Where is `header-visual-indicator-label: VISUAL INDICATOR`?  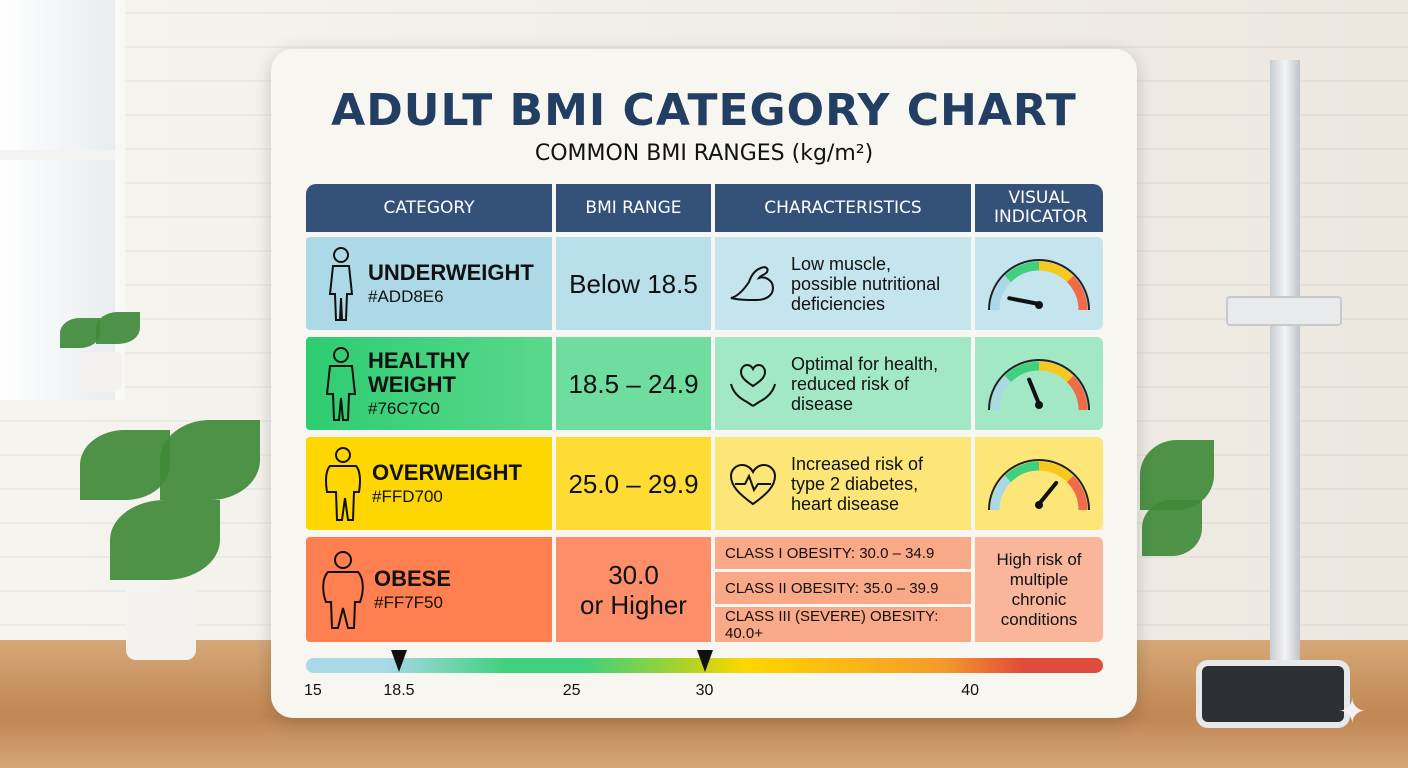 header-visual-indicator-label: VISUAL INDICATOR is located at coordinates (1041, 207).